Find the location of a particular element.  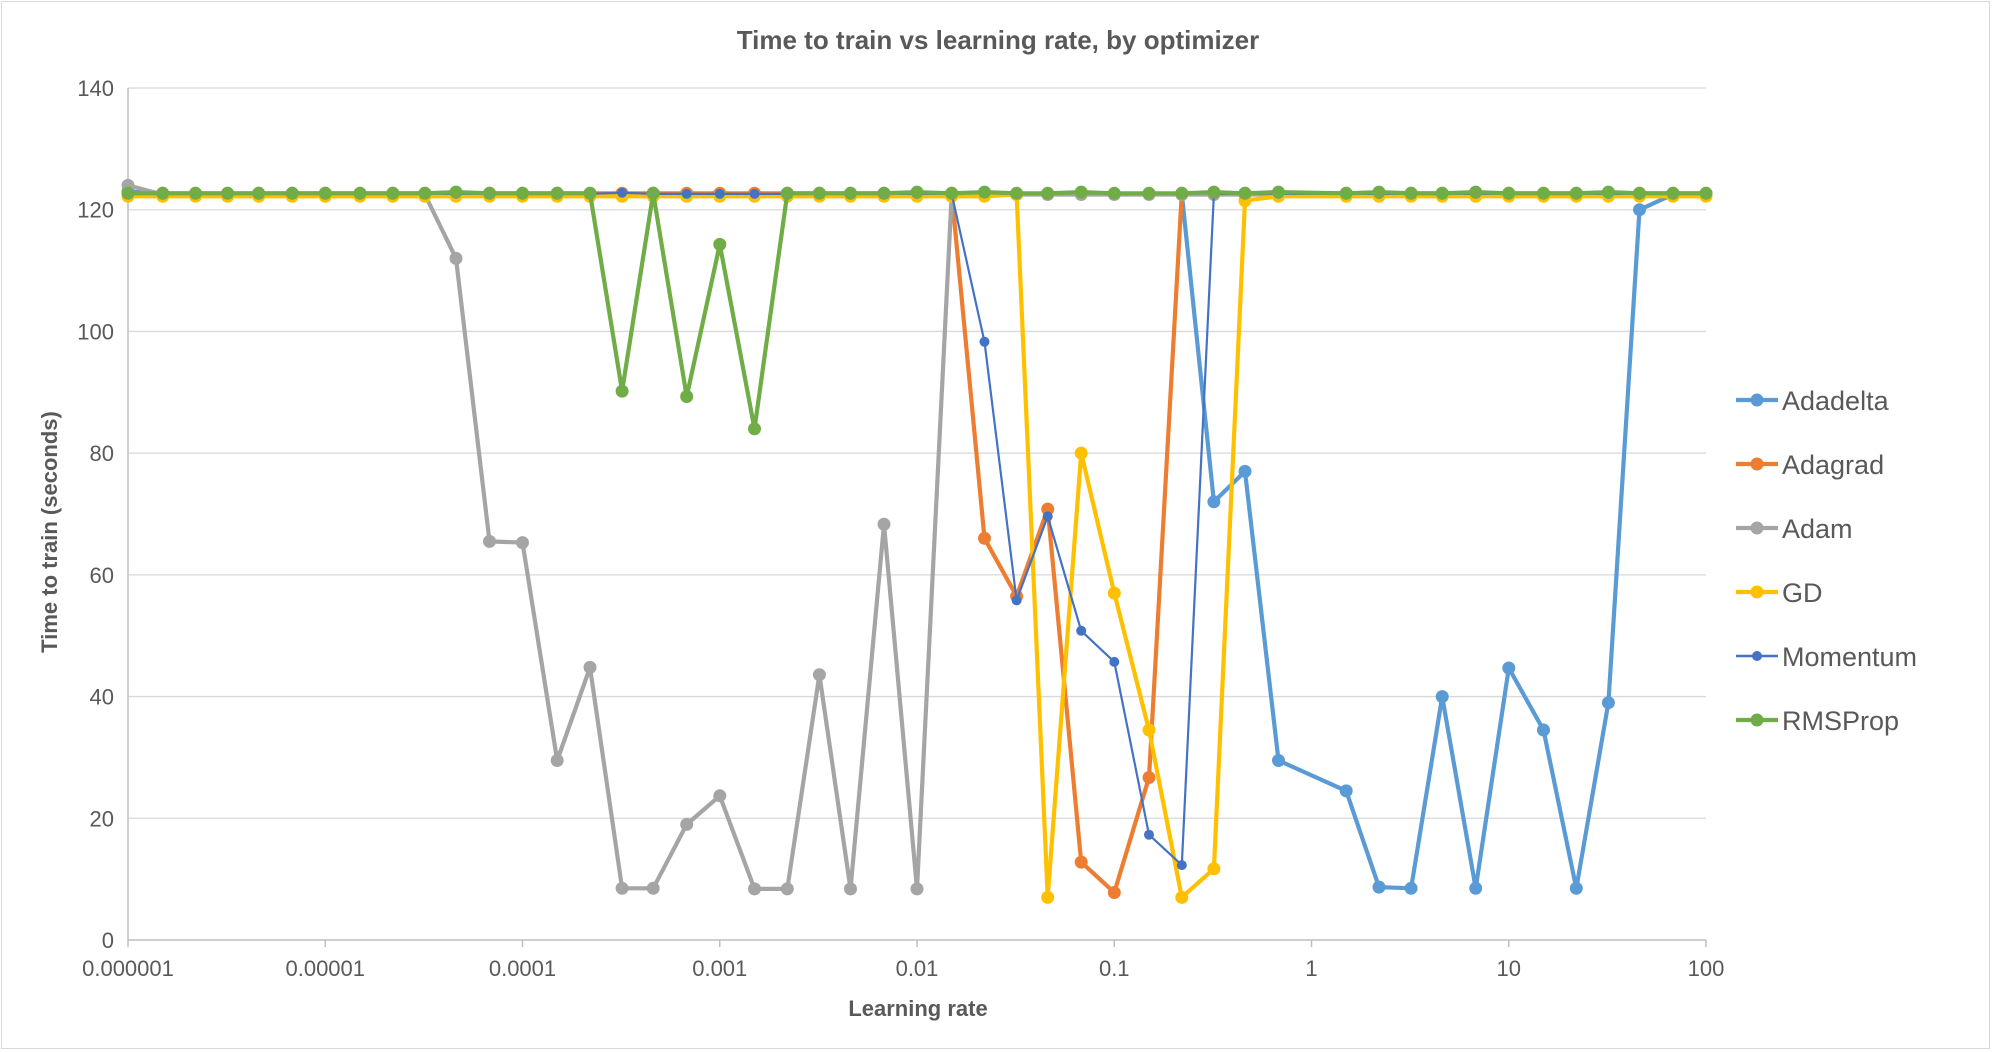

legend-item-adagrad: Adagrad is located at coordinates (1810, 465).